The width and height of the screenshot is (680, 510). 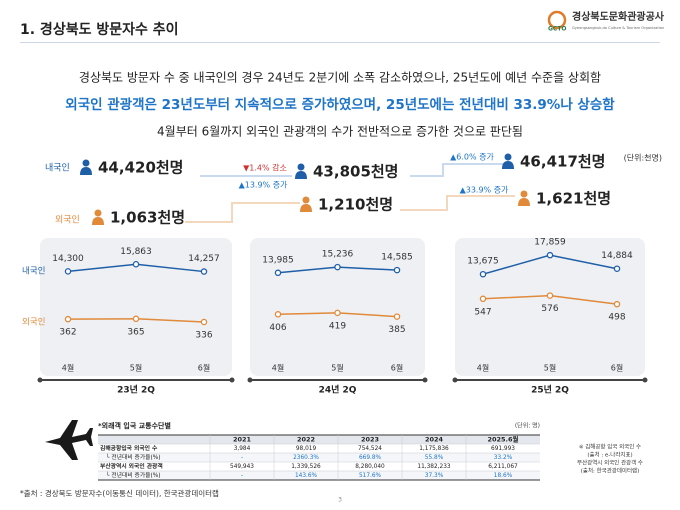 I want to click on change-label: ▲6.0% 증가, so click(x=472, y=157).